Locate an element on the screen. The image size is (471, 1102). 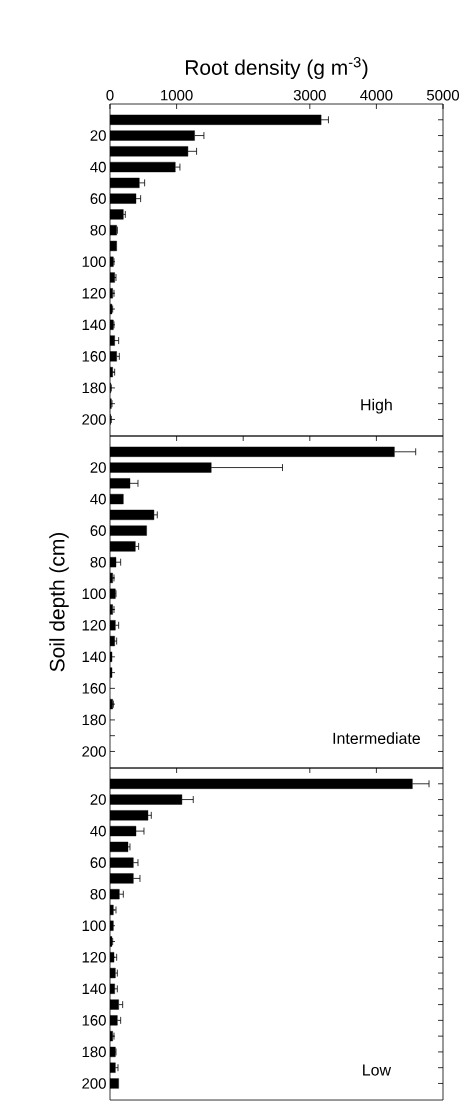
y-axis-title: Soil depth (cm) is located at coordinates (59, 602).